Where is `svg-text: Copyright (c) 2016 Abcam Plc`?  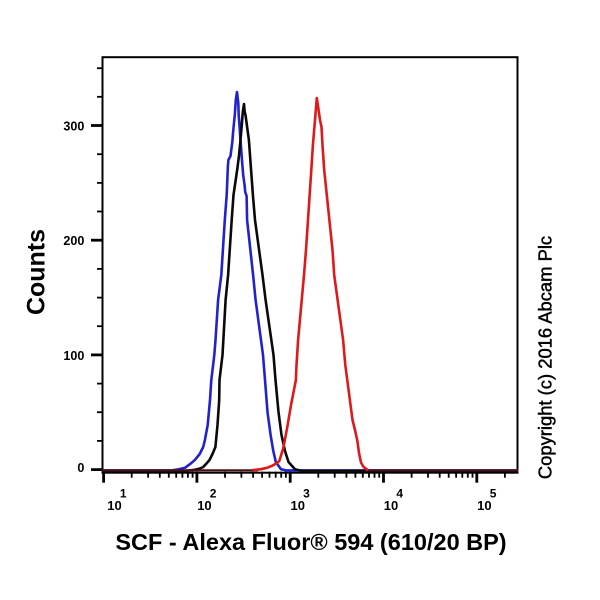
svg-text: Copyright (c) 2016 Abcam Plc is located at coordinates (544, 357).